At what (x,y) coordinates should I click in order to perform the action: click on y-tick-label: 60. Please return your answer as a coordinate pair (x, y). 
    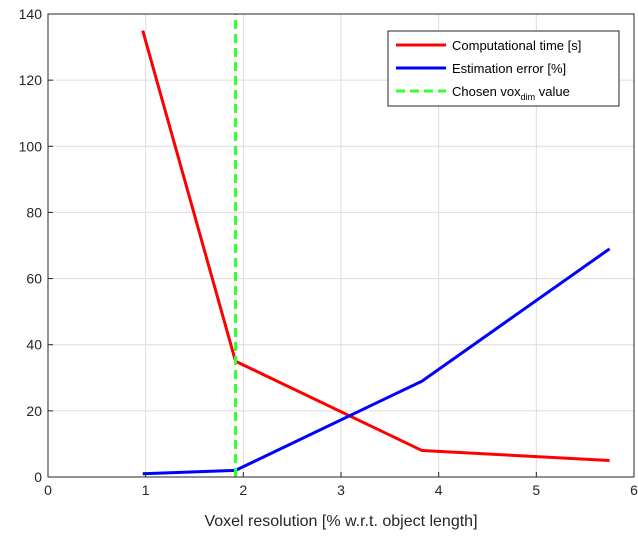
    Looking at the image, I should click on (34, 279).